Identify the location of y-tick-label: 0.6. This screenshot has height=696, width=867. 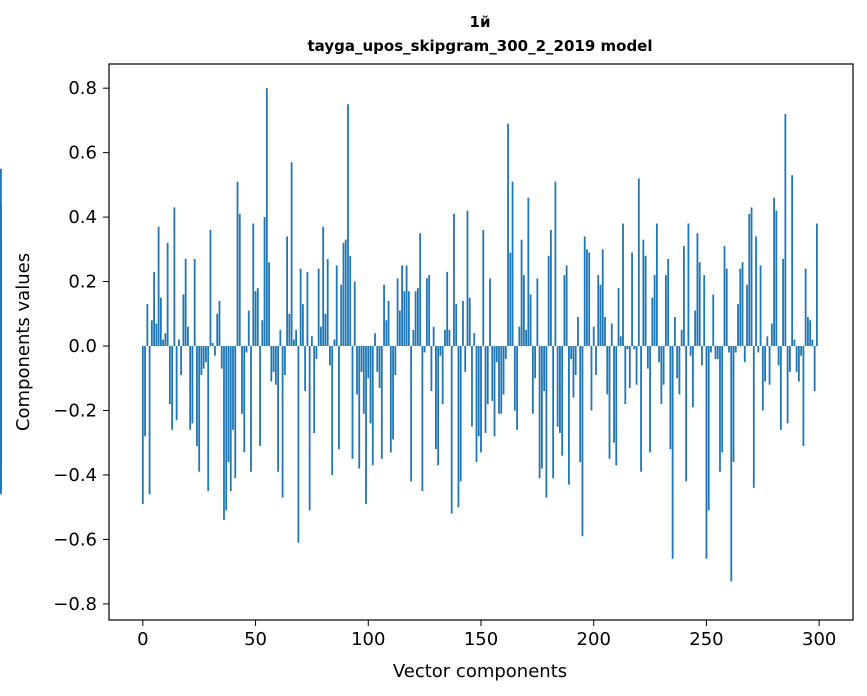
(82, 153).